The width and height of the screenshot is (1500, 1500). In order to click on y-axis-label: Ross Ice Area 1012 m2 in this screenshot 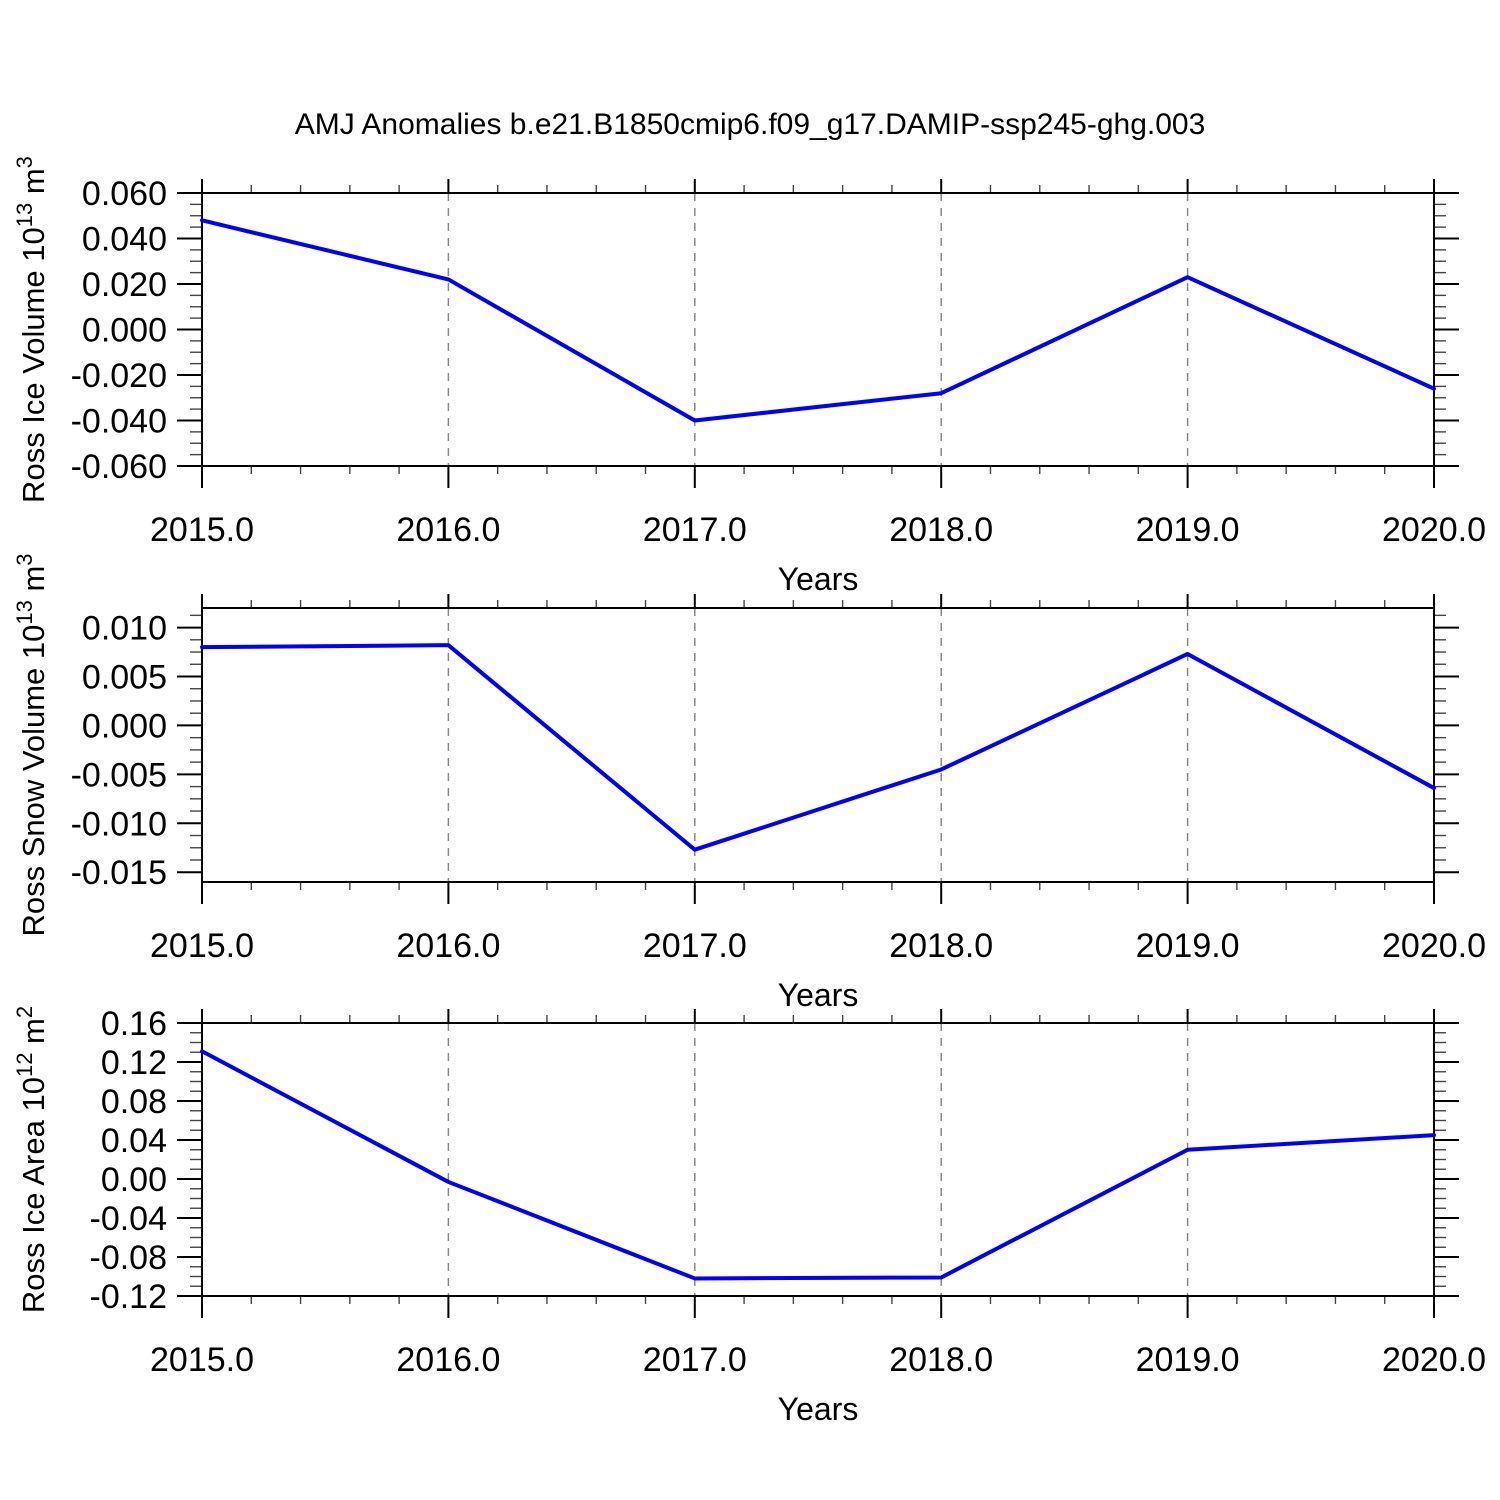, I will do `click(31, 1159)`.